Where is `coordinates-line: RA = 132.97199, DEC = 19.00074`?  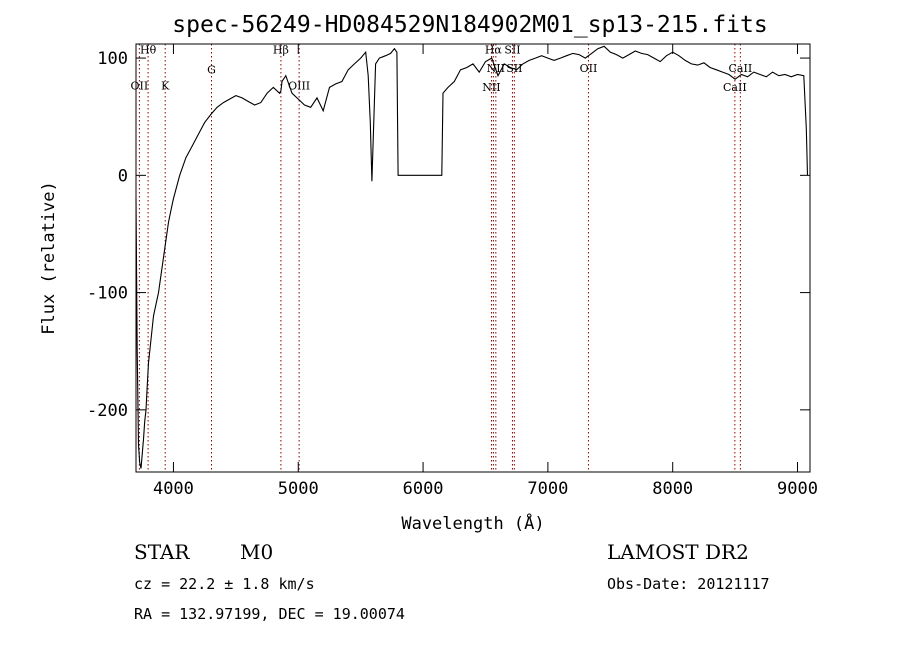
coordinates-line: RA = 132.97199, DEC = 19.00074 is located at coordinates (269, 614).